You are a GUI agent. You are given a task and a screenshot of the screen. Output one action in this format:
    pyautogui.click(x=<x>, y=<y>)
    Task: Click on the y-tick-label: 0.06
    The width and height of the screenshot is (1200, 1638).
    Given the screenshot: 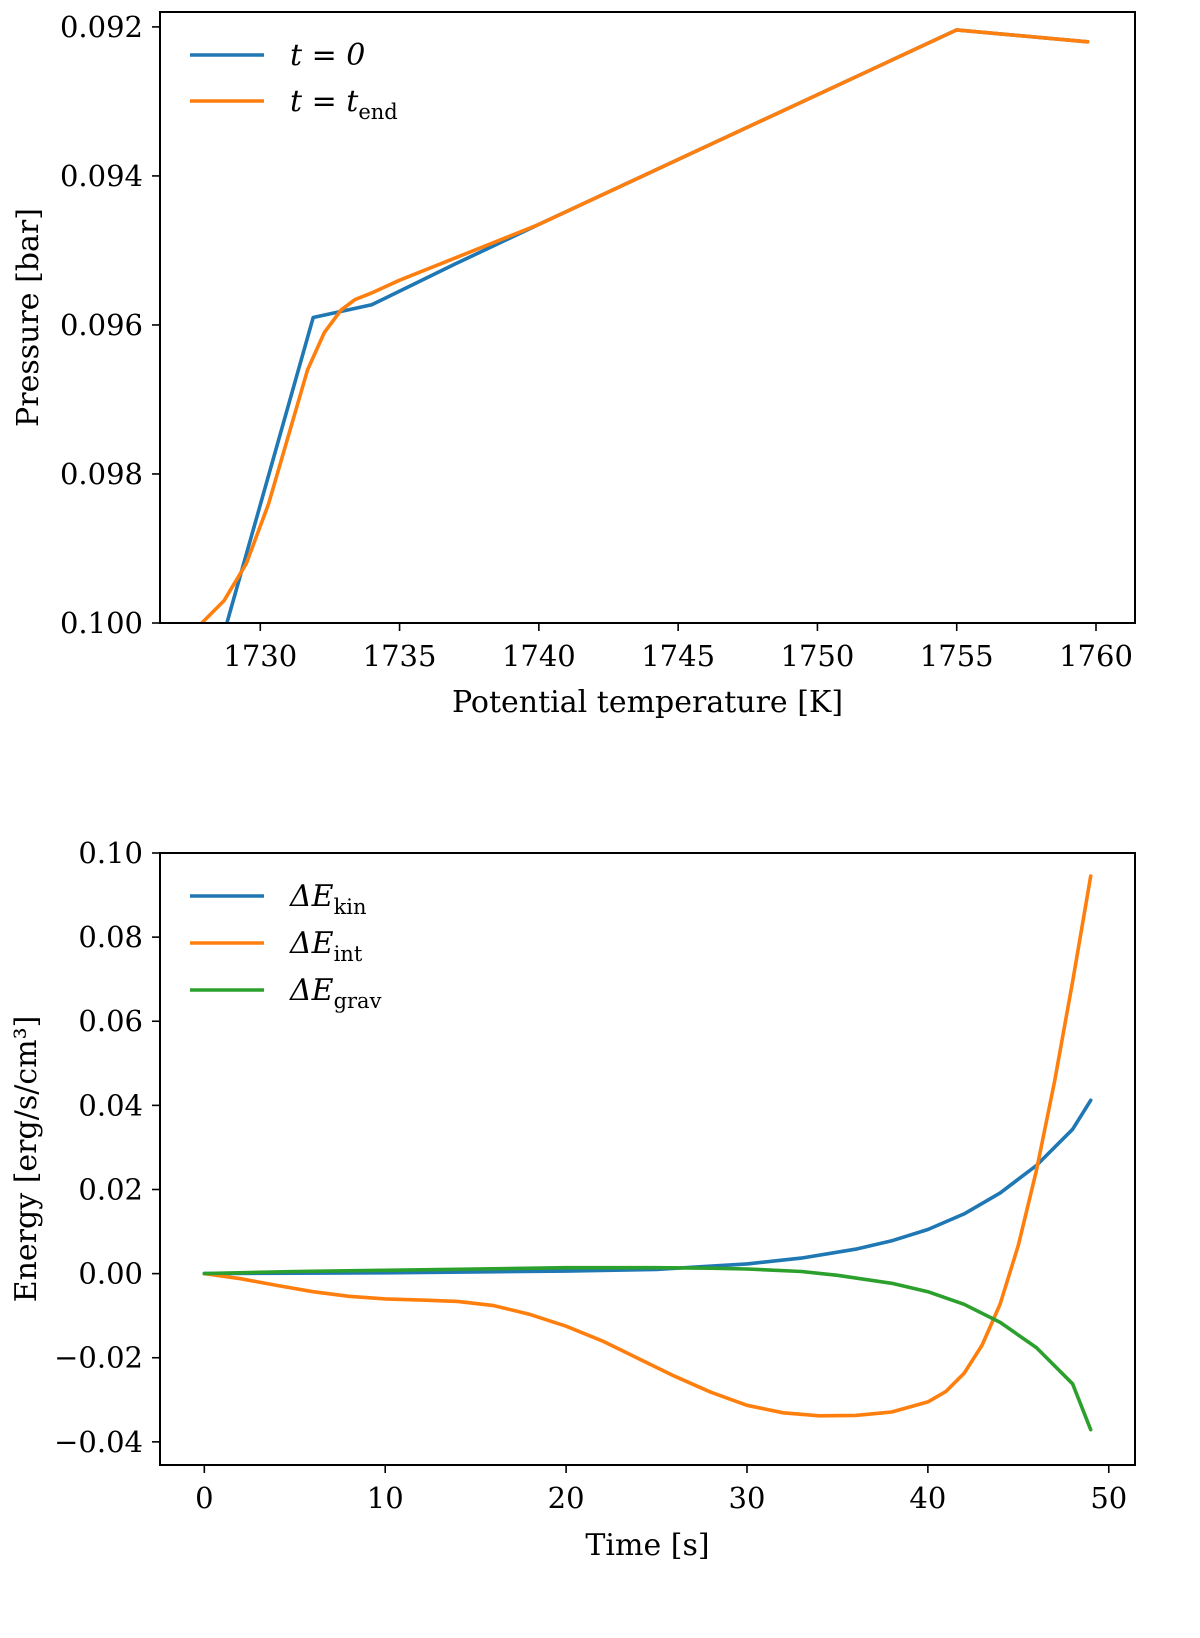 What is the action you would take?
    pyautogui.click(x=110, y=1021)
    